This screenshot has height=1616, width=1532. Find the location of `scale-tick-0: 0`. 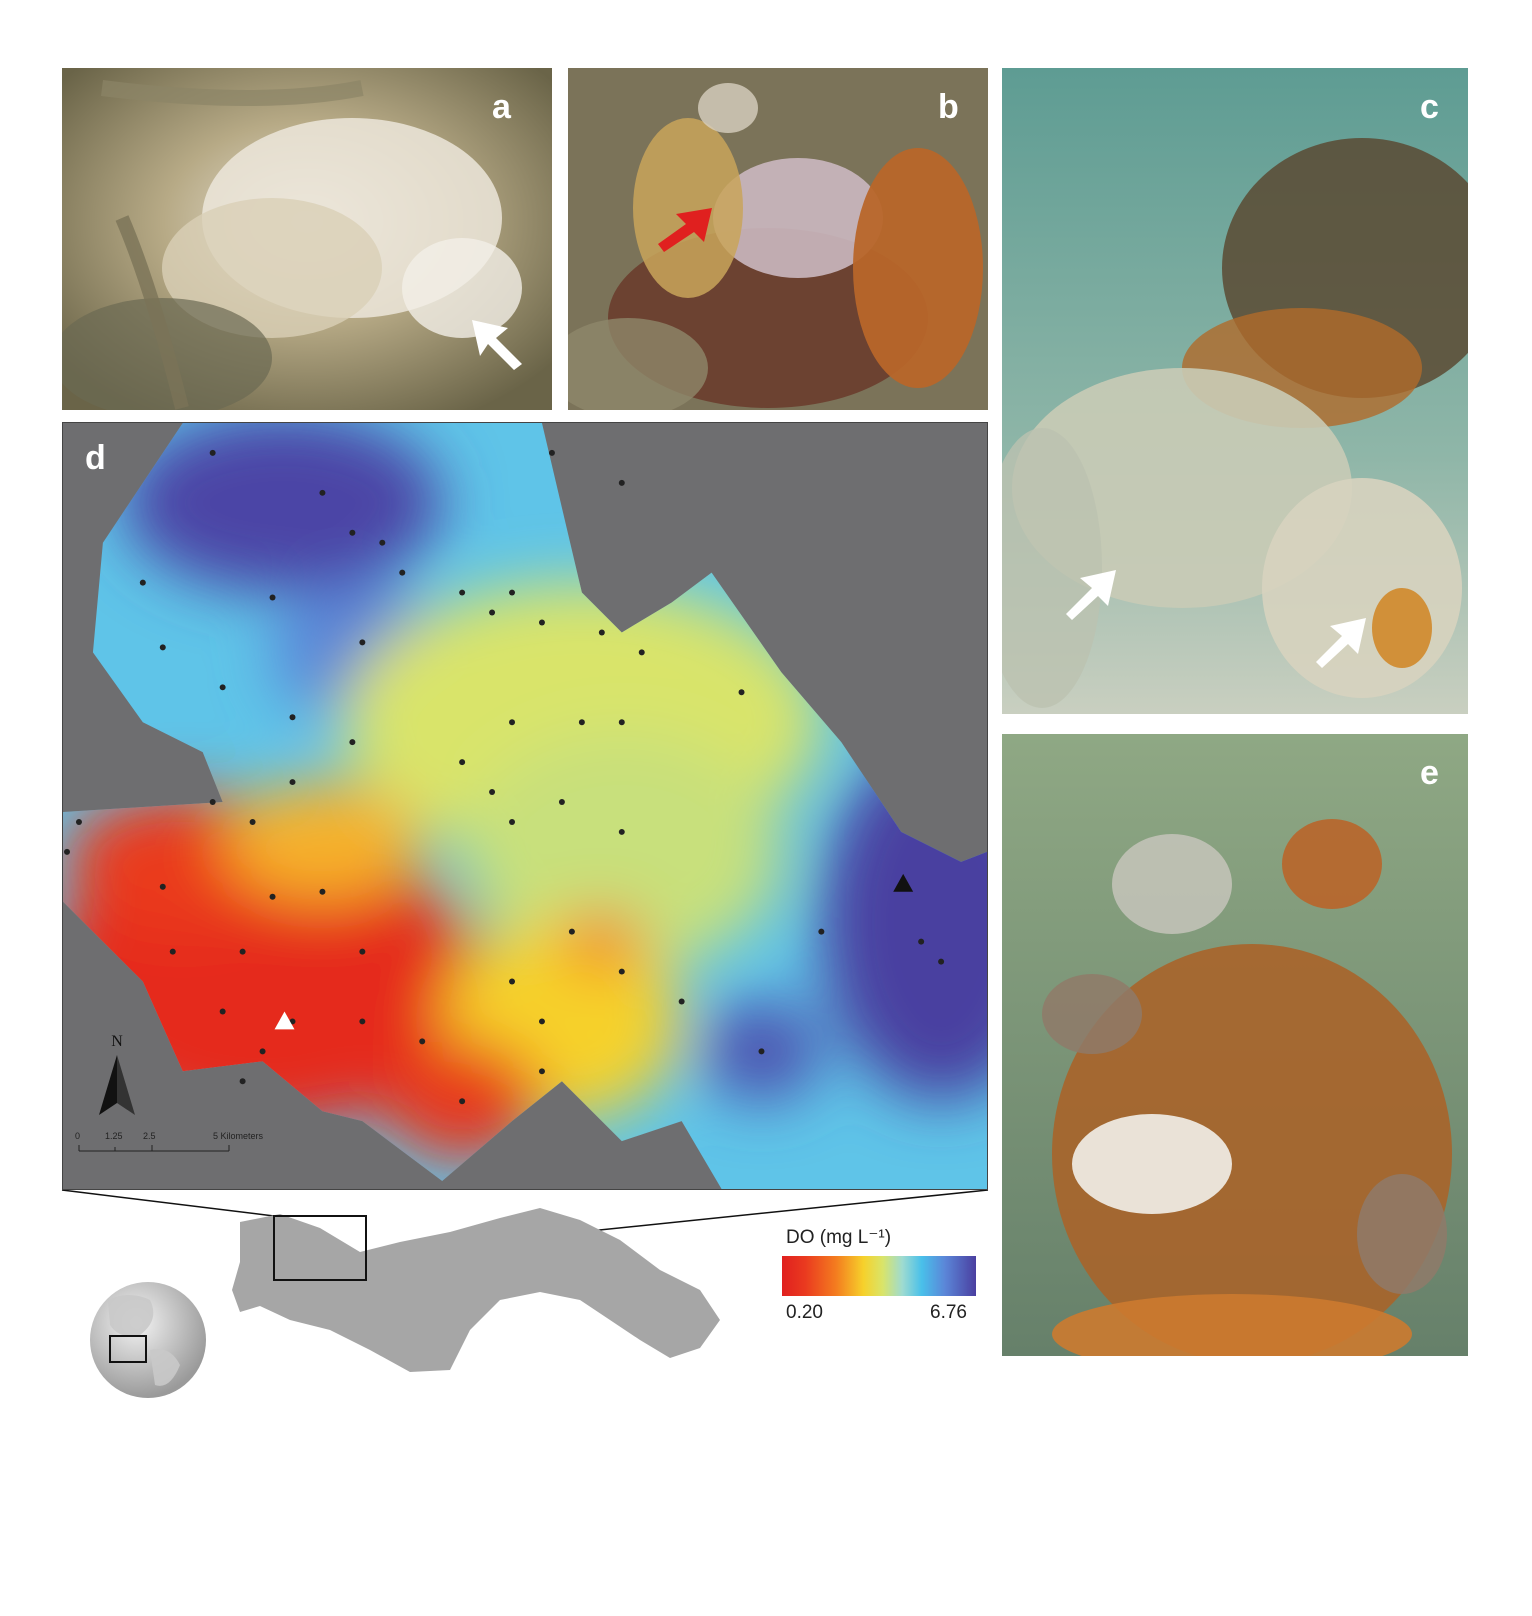

scale-tick-0: 0 is located at coordinates (78, 1136).